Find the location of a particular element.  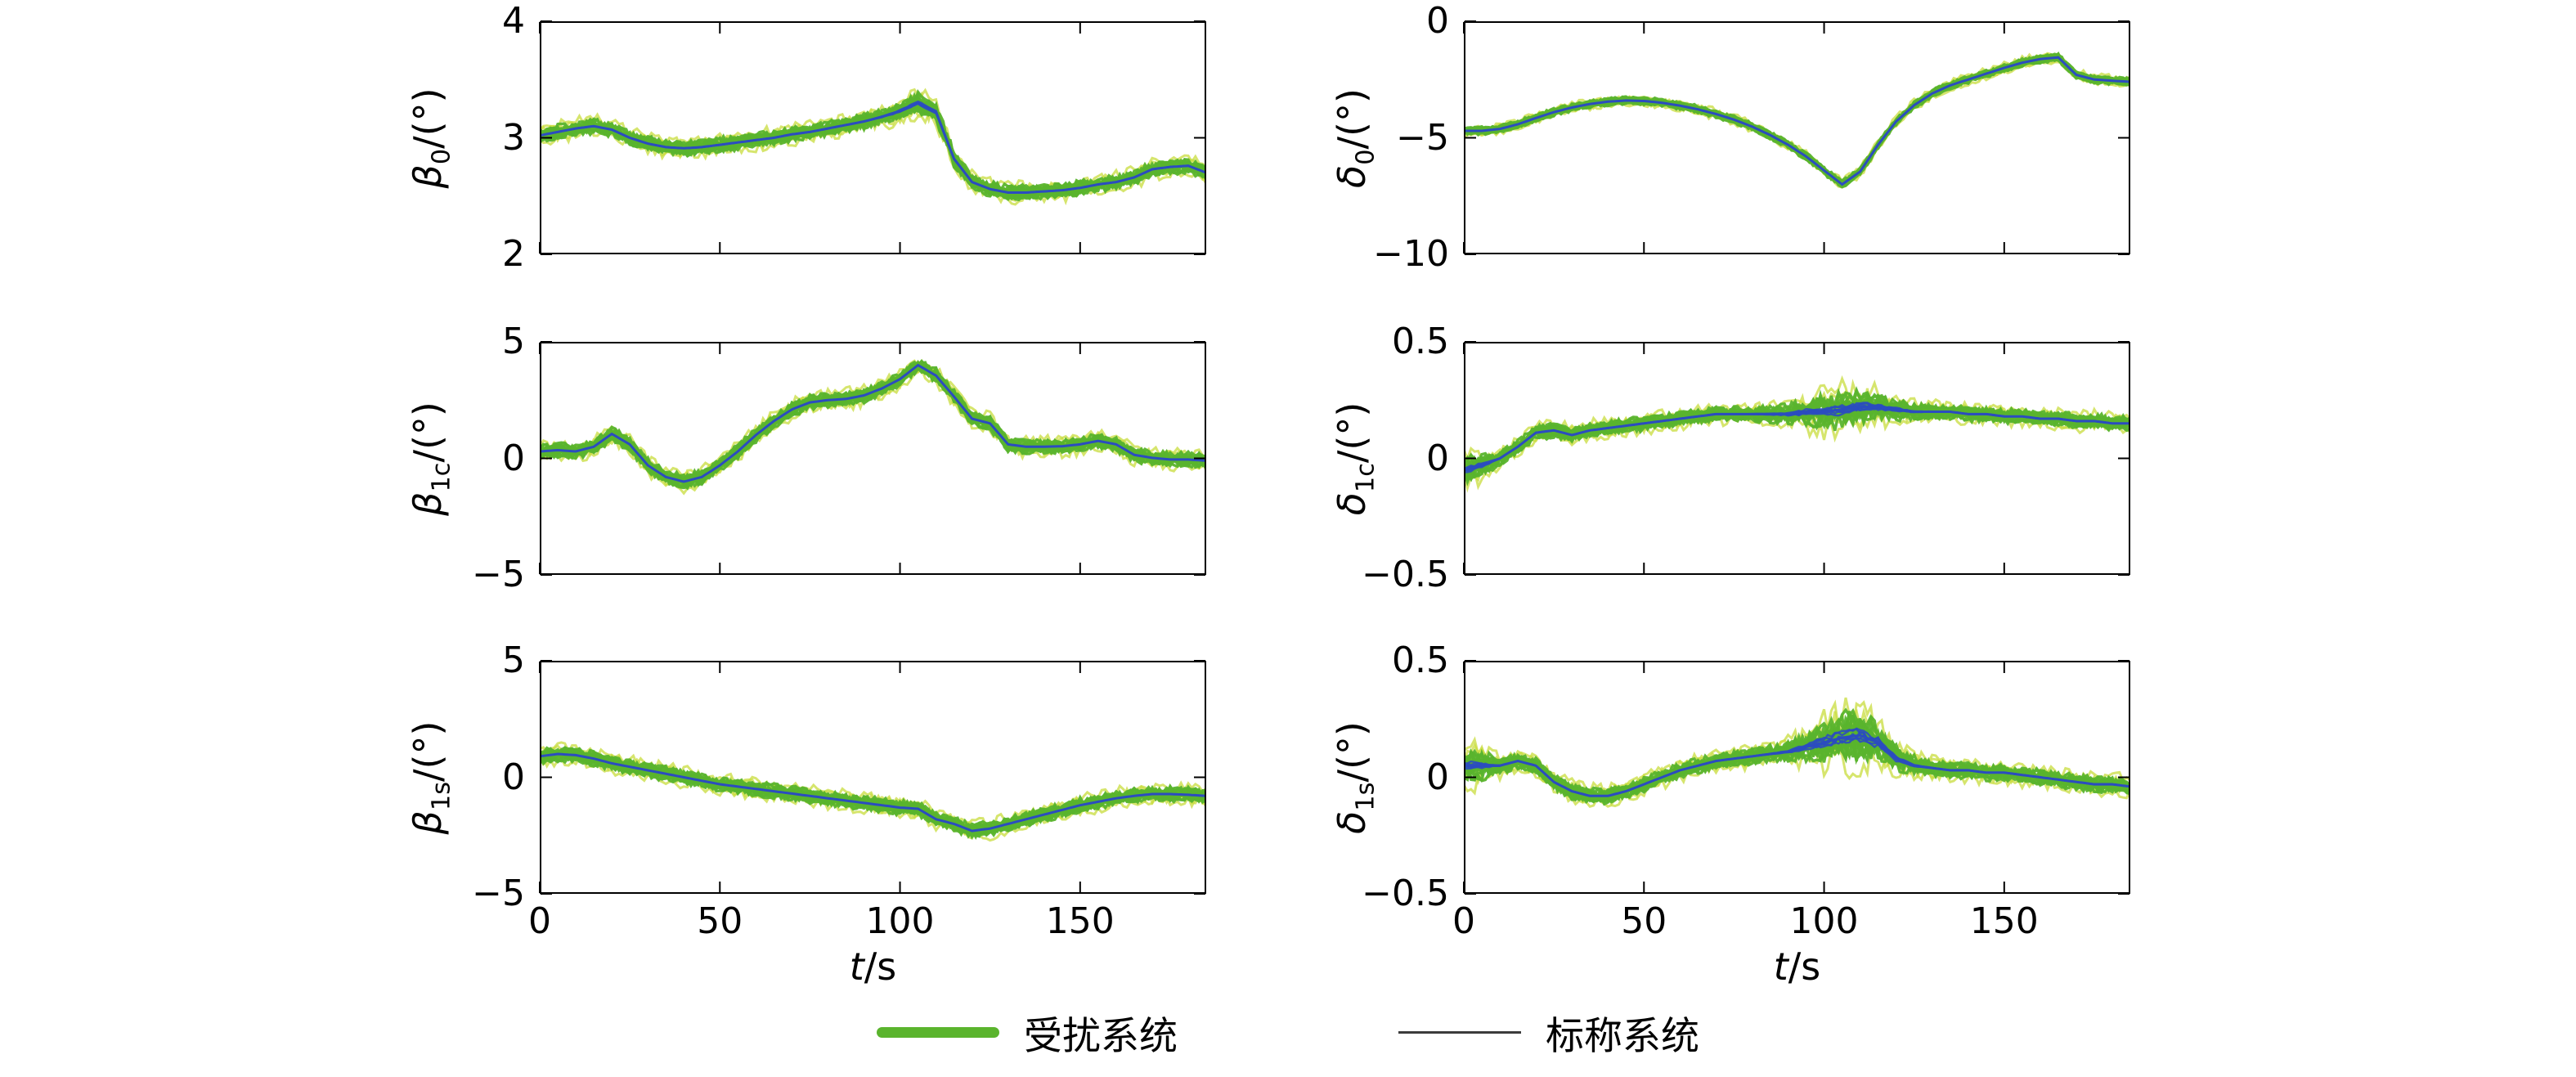

y-tick-label: 4 is located at coordinates (513, 21).